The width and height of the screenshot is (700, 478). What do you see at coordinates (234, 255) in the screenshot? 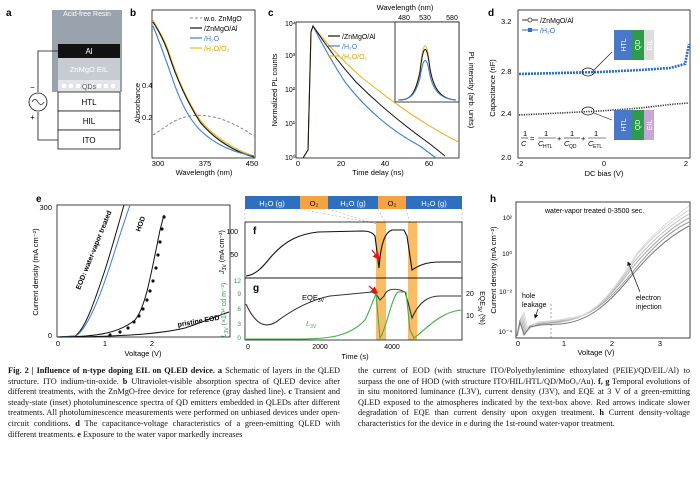
I see `panel-f-yticklabel: 50` at bounding box center [234, 255].